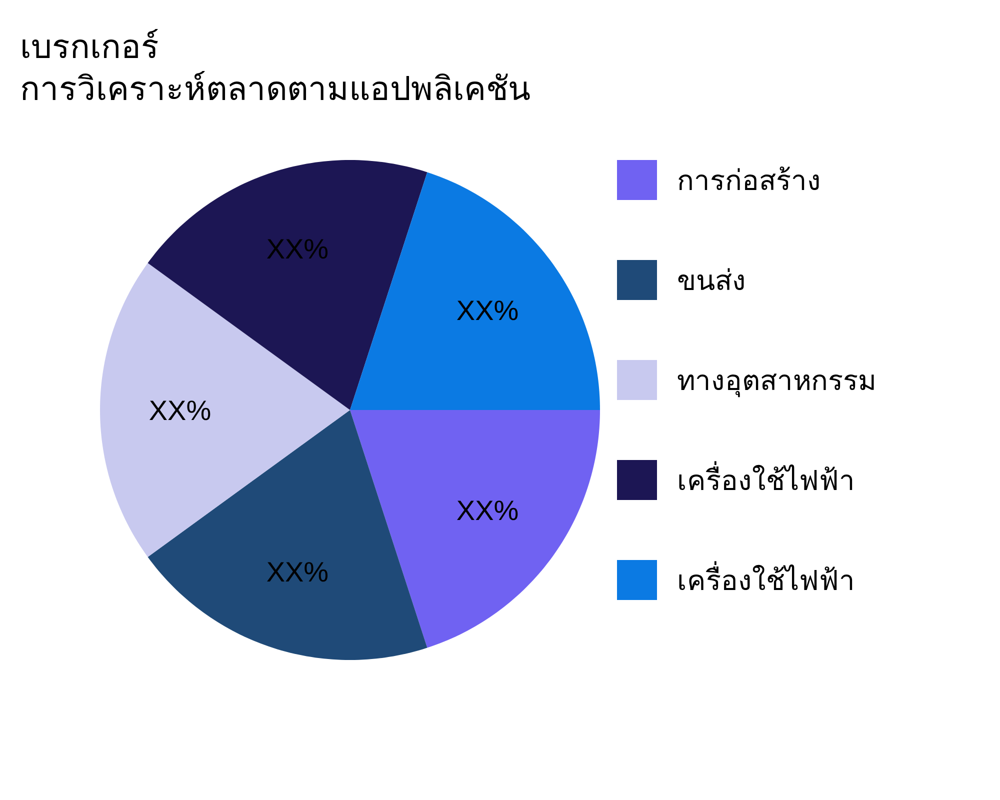  Describe the element at coordinates (89, 46) in the screenshot. I see `title: เบรกเกอร์` at that location.